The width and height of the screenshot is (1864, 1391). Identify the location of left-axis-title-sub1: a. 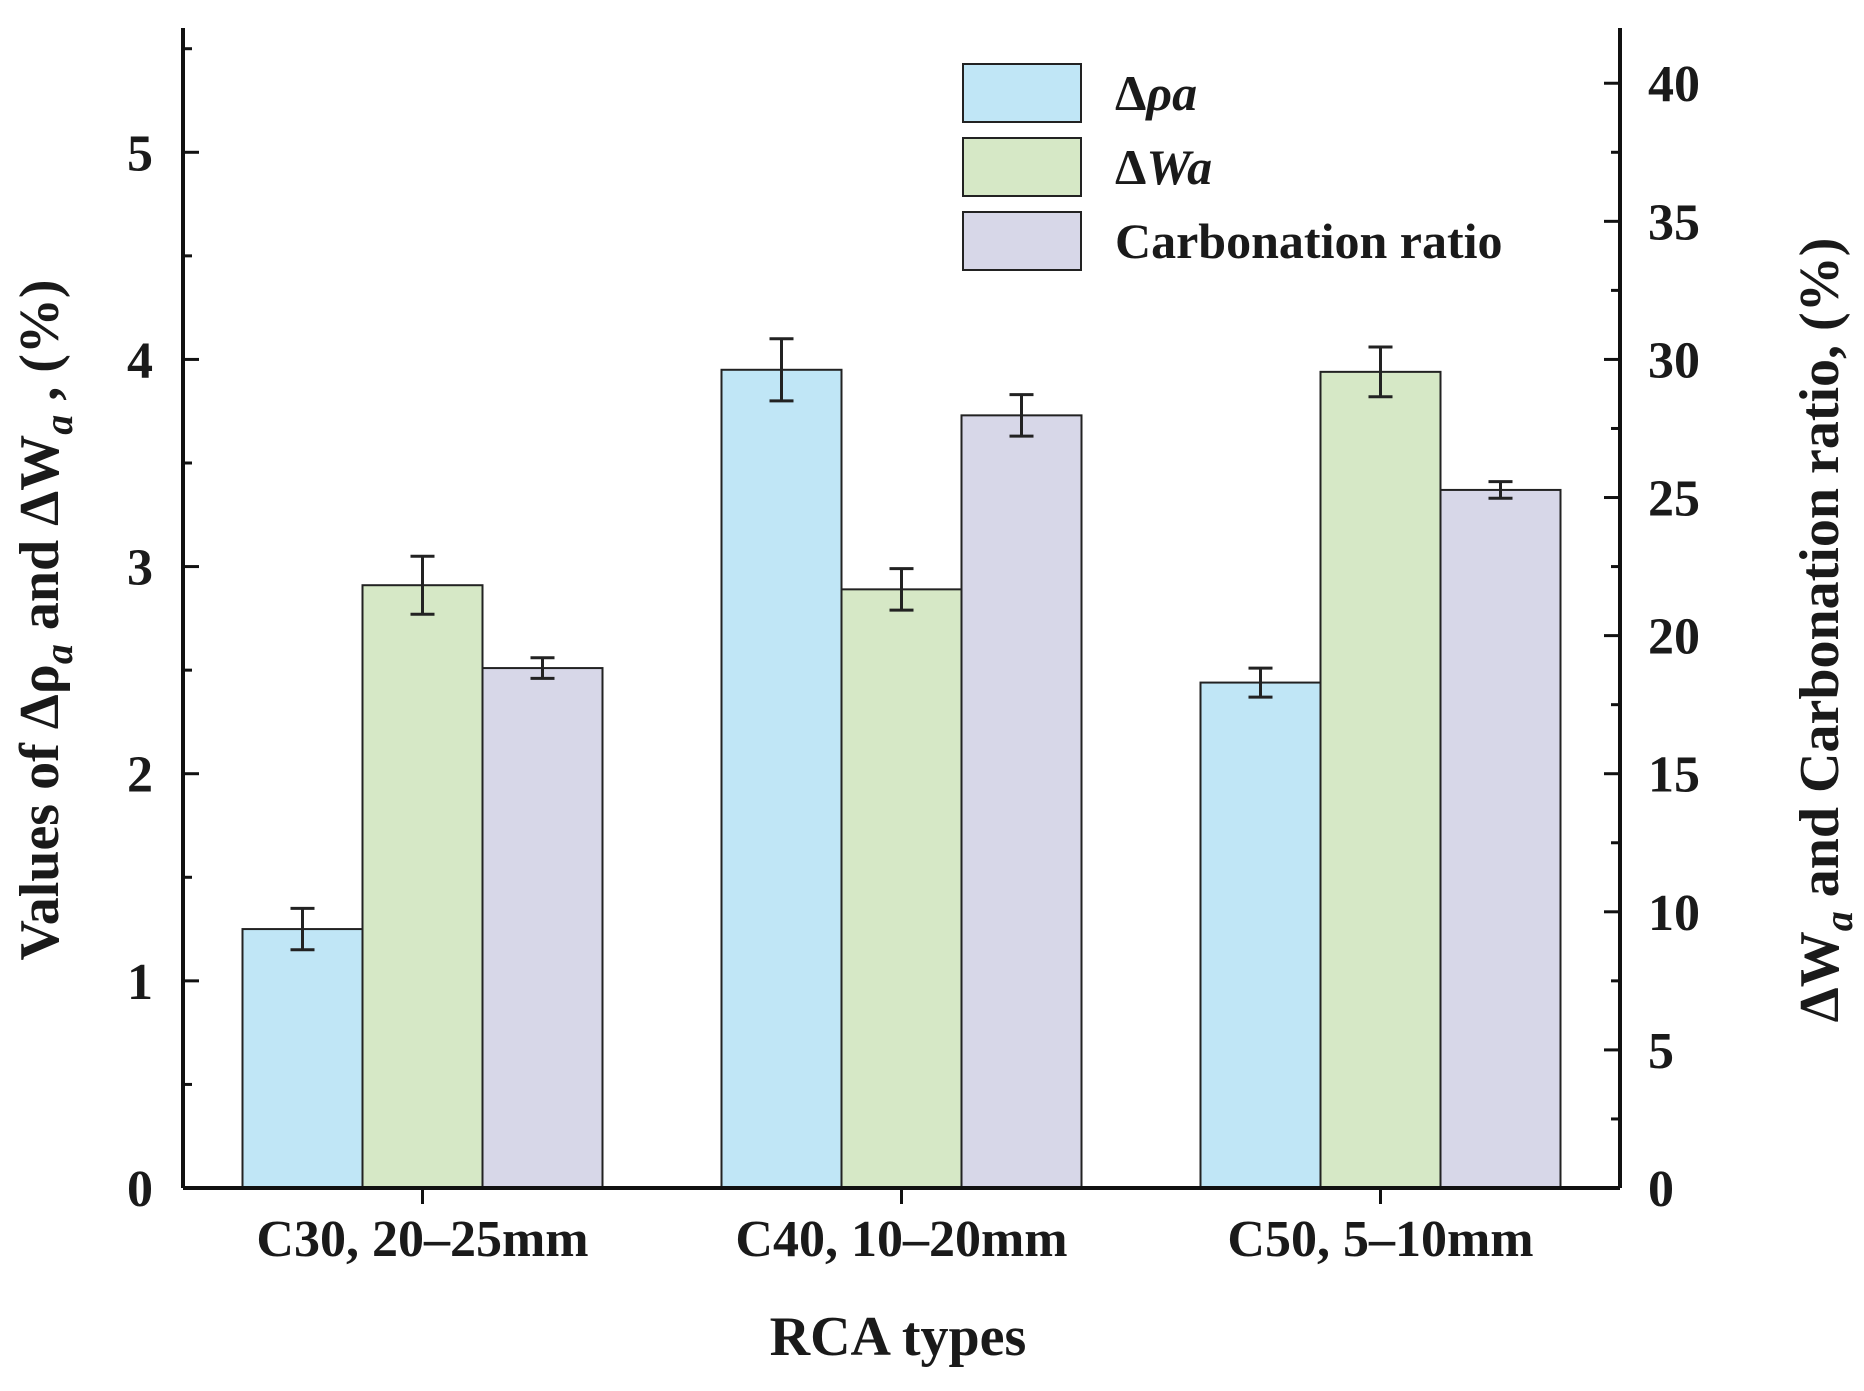
(58, 654).